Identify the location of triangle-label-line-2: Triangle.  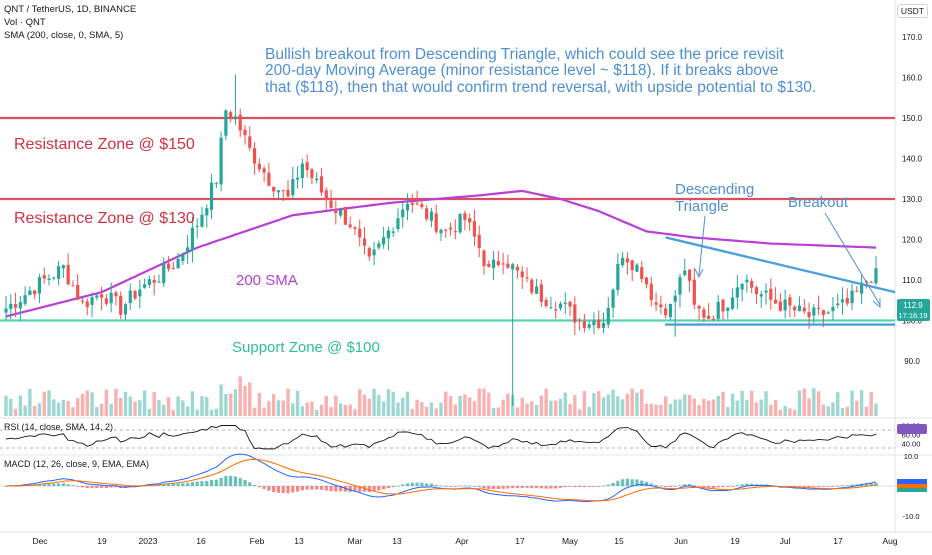
(702, 206).